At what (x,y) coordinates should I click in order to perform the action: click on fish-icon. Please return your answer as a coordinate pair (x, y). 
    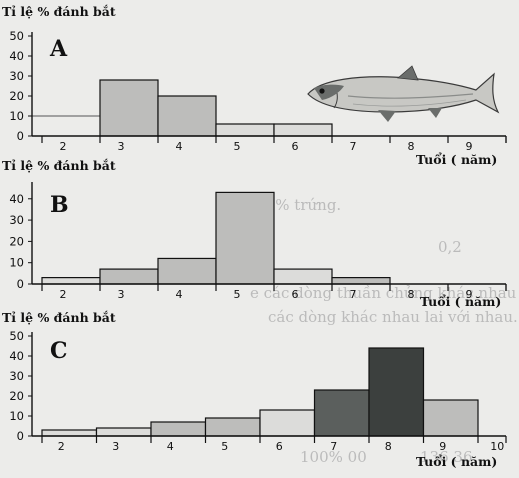
    Looking at the image, I should click on (403, 93).